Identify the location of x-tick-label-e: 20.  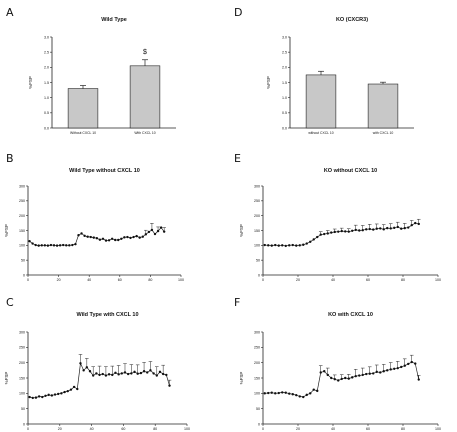
(298, 280).